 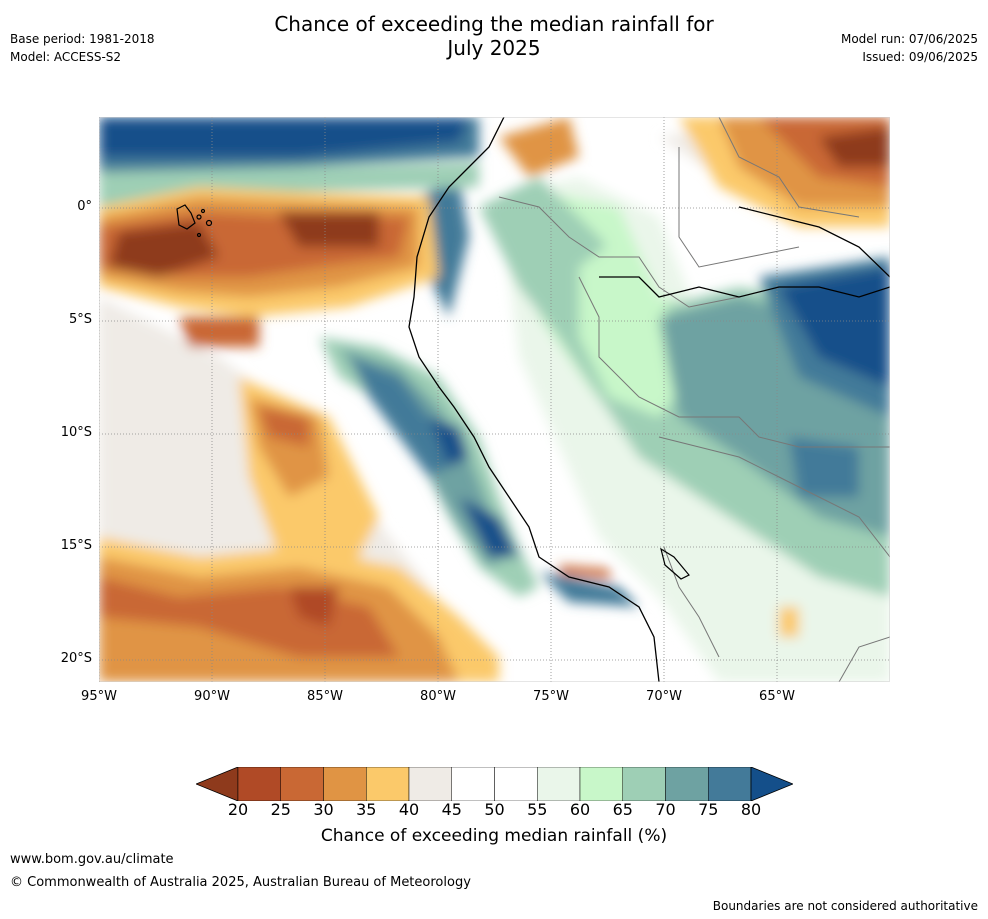 I want to click on lon-label-80w: 80°W, so click(x=438, y=696).